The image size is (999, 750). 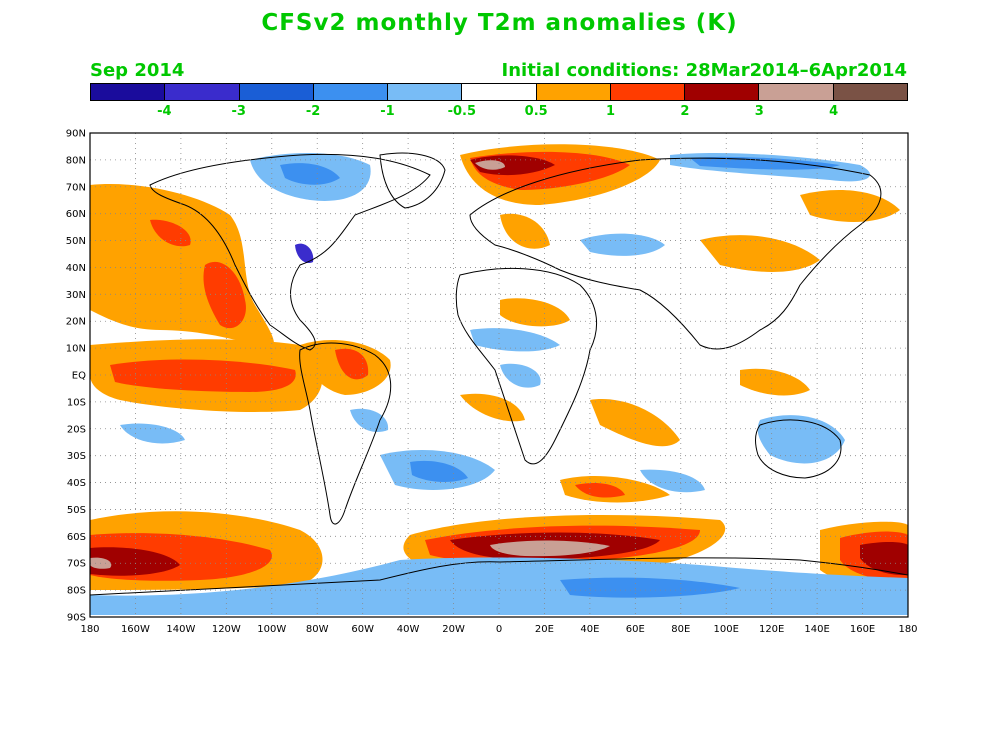 What do you see at coordinates (589, 629) in the screenshot?
I see `longitude-label: 40E` at bounding box center [589, 629].